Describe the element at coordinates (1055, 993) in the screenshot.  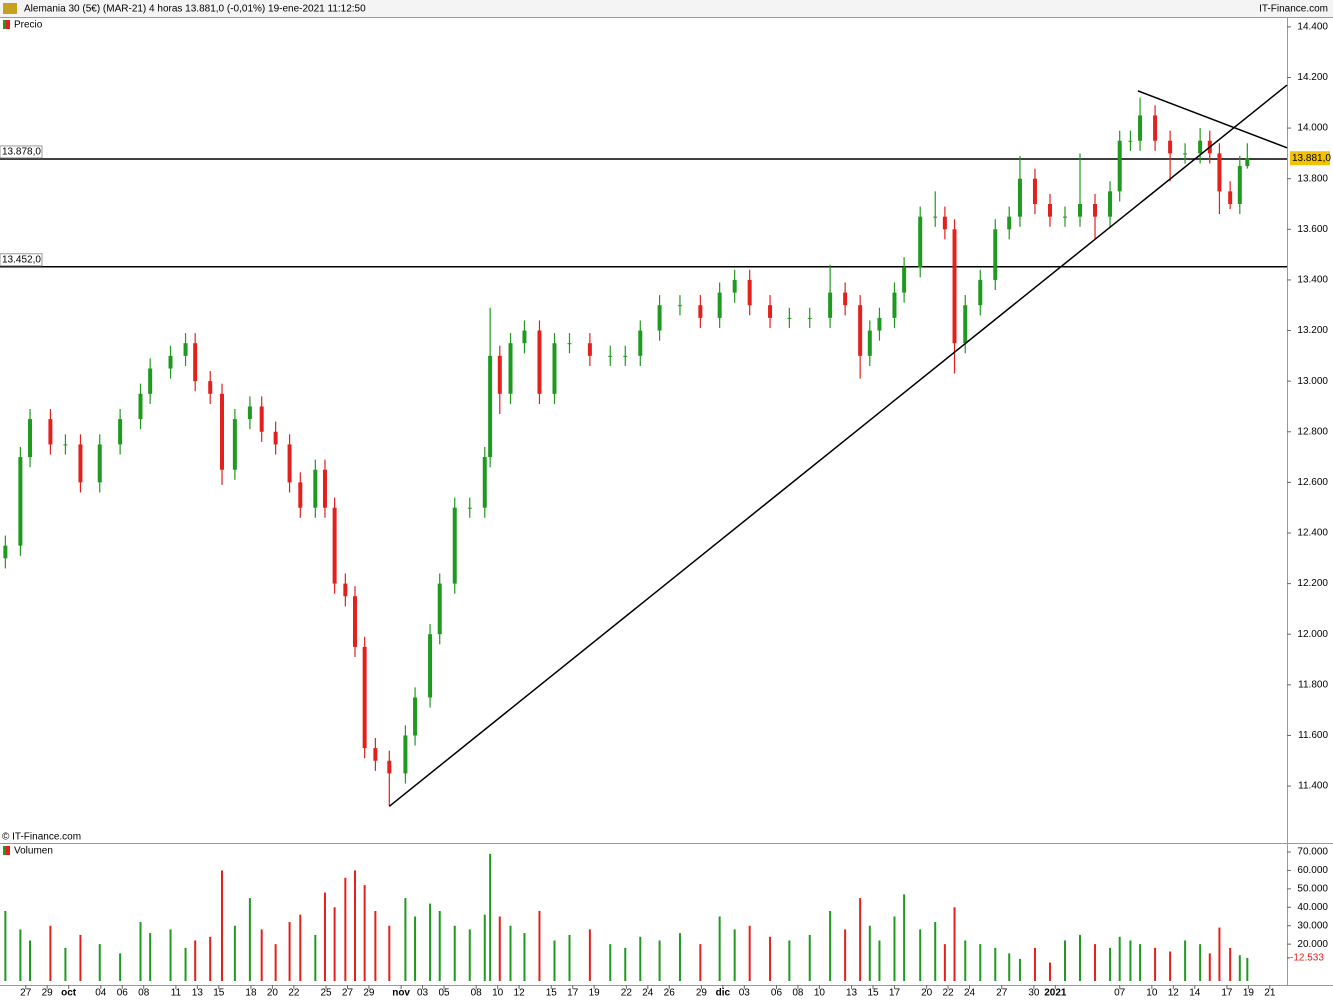
I see `x-tick-label: 2021` at that location.